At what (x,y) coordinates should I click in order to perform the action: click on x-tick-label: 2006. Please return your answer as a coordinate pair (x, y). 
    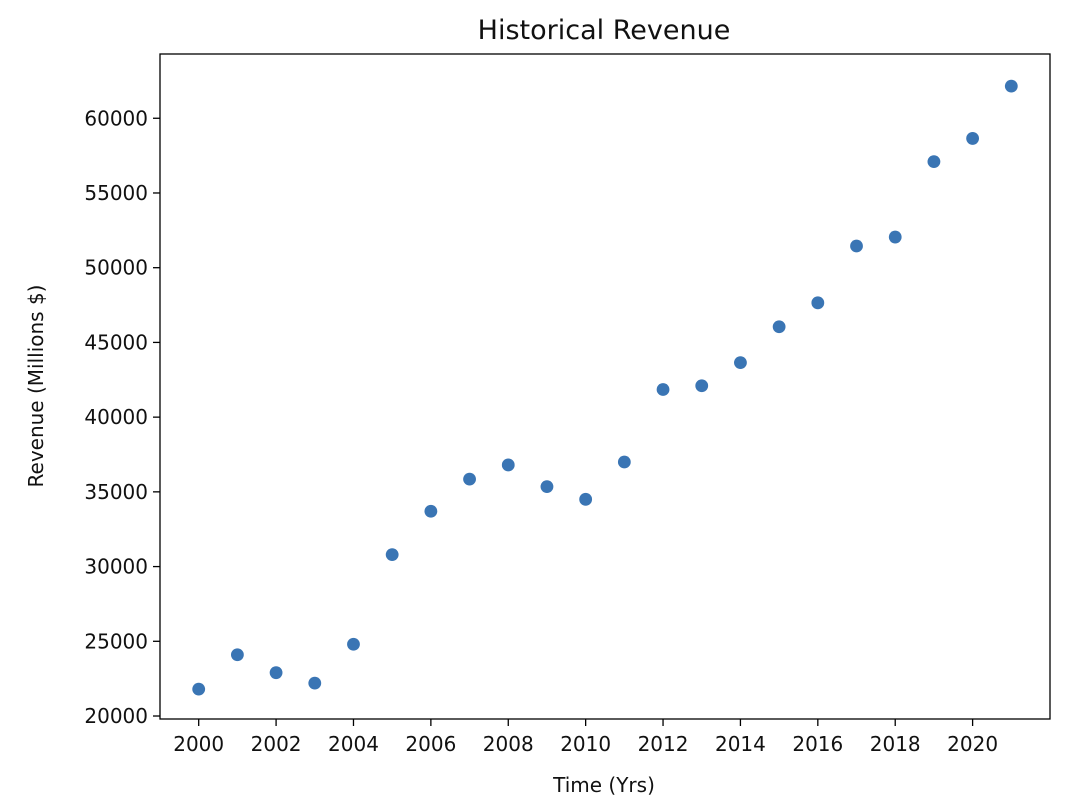
    Looking at the image, I should click on (430, 744).